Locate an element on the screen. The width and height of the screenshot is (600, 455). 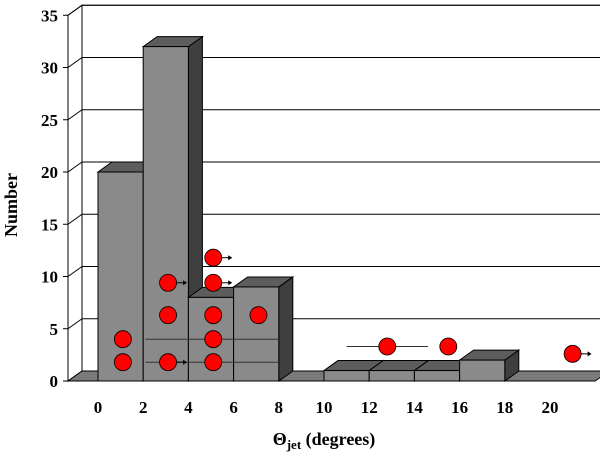
x-axis-label-symbol: Θ is located at coordinates (280, 439).